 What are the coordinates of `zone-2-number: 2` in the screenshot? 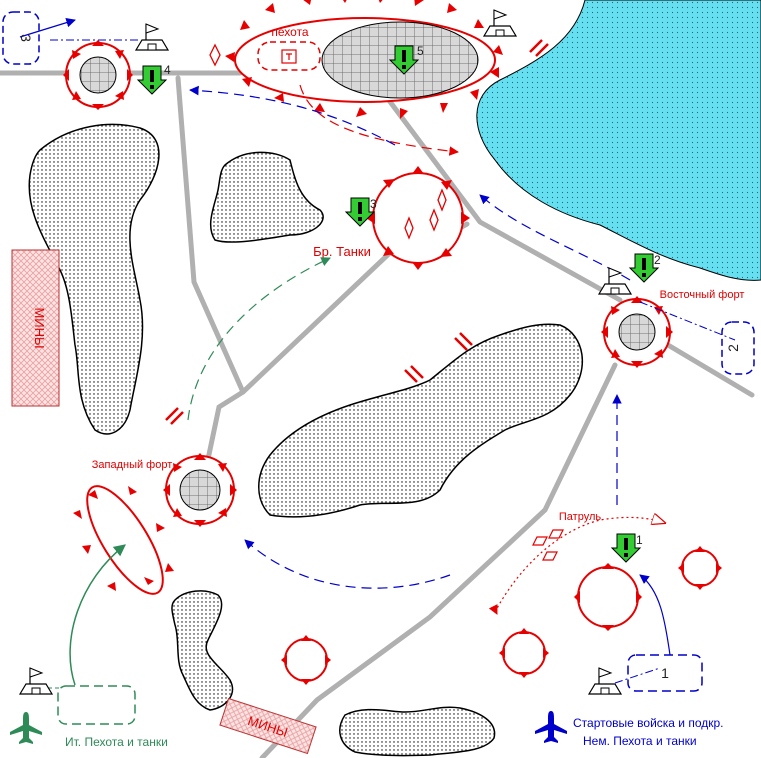 It's located at (733, 348).